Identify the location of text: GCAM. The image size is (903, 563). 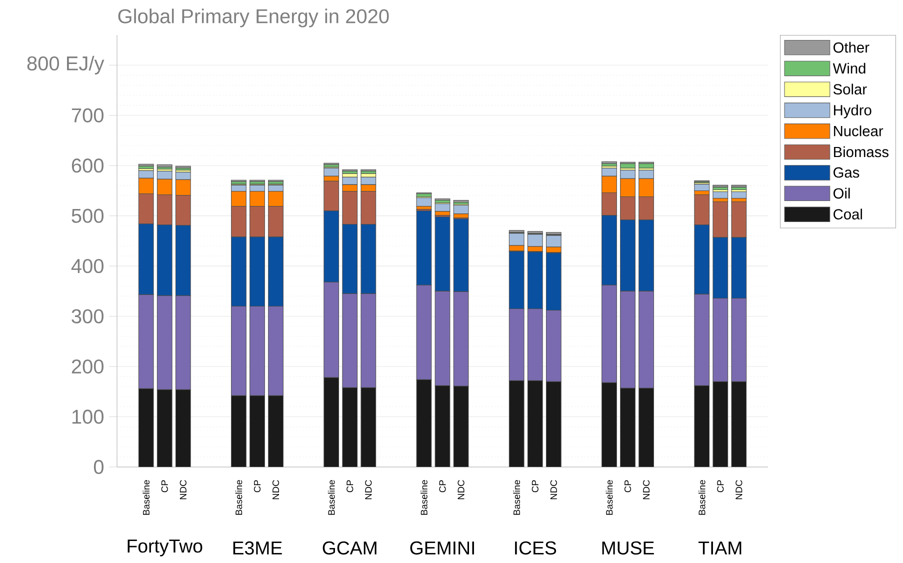
(349, 548).